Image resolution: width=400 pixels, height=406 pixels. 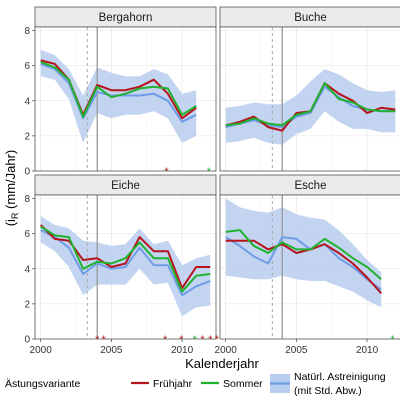 I want to click on series-line-sommer-esche, so click(x=303, y=255).